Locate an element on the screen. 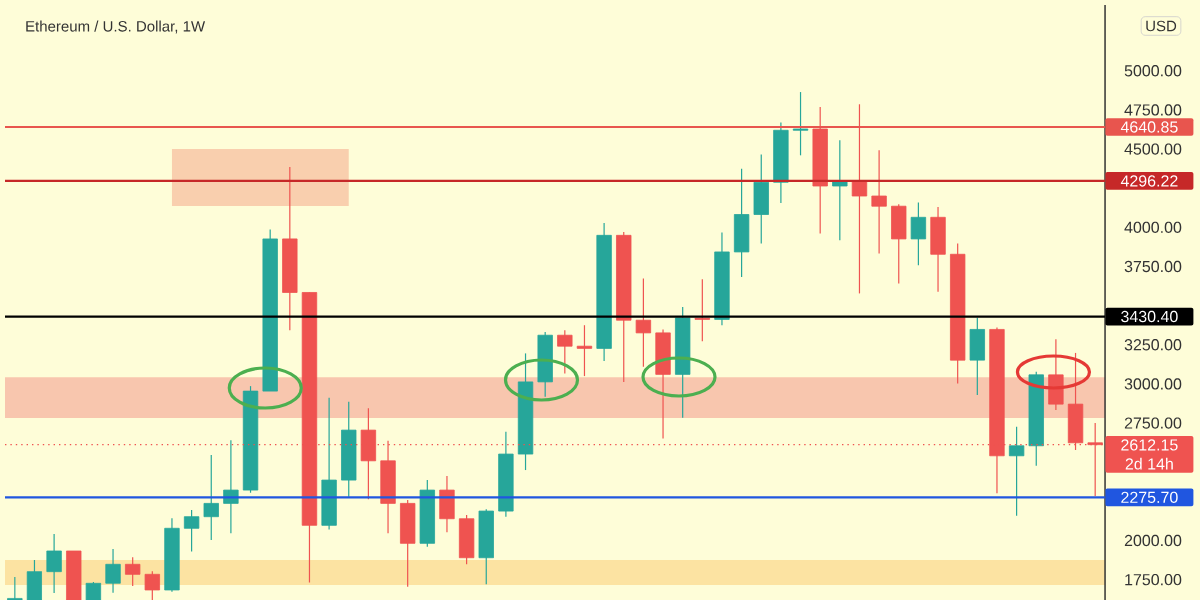  y-tick-label: 1750.00 is located at coordinates (1153, 579).